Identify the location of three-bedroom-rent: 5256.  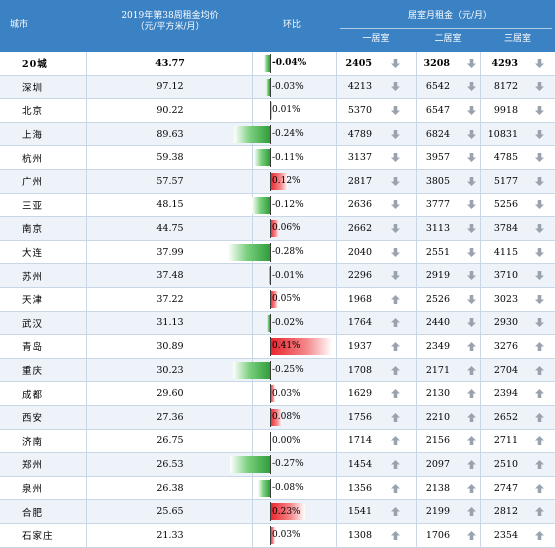
(505, 205).